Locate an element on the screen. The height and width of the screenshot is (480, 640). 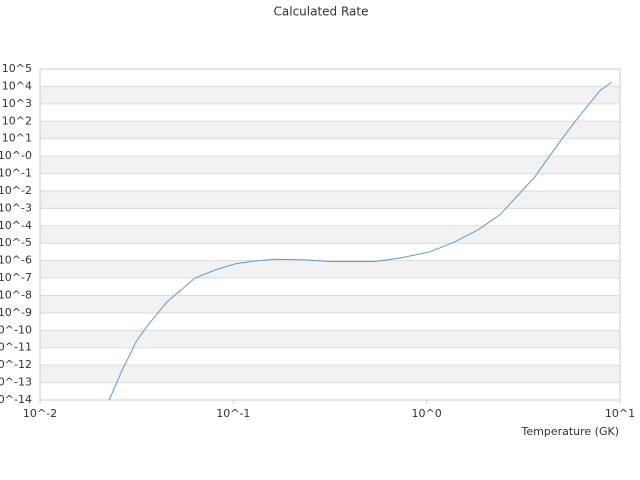
y-tick-label: 10^-0 is located at coordinates (16, 155).